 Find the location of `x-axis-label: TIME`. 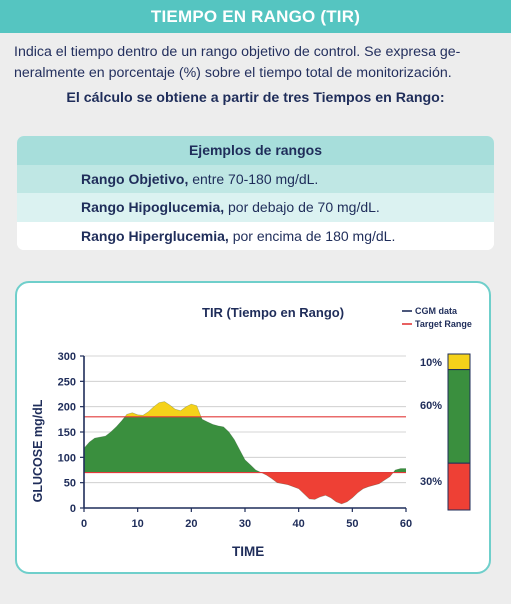

x-axis-label: TIME is located at coordinates (248, 551).